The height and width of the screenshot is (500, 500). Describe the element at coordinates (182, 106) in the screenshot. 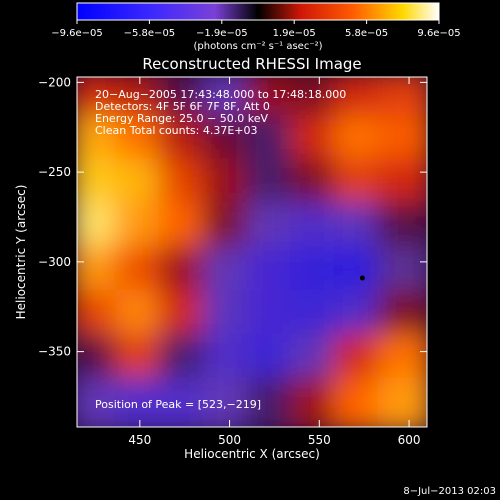

I see `annotation-line: Detectors: 4F 5F 6F 7F 8F, Att 0` at that location.